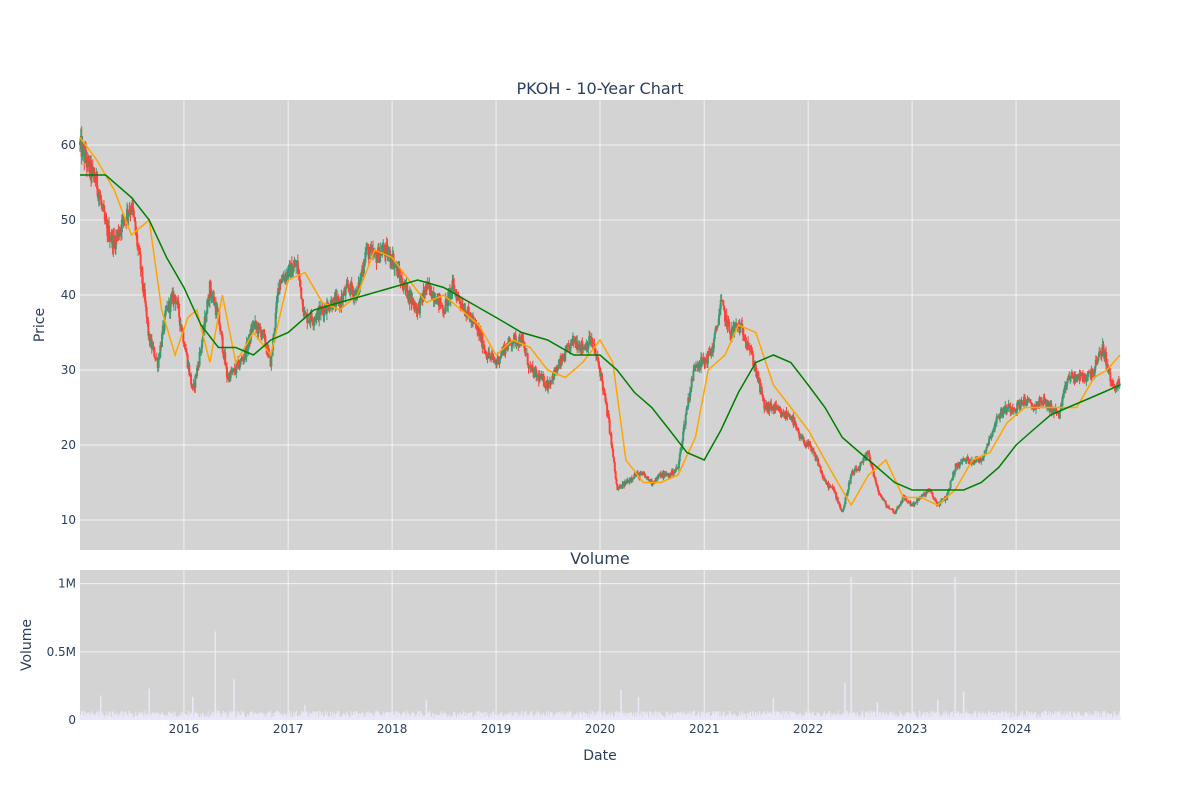 The width and height of the screenshot is (1200, 800). Describe the element at coordinates (68, 520) in the screenshot. I see `price-y-tick-label: 10` at that location.